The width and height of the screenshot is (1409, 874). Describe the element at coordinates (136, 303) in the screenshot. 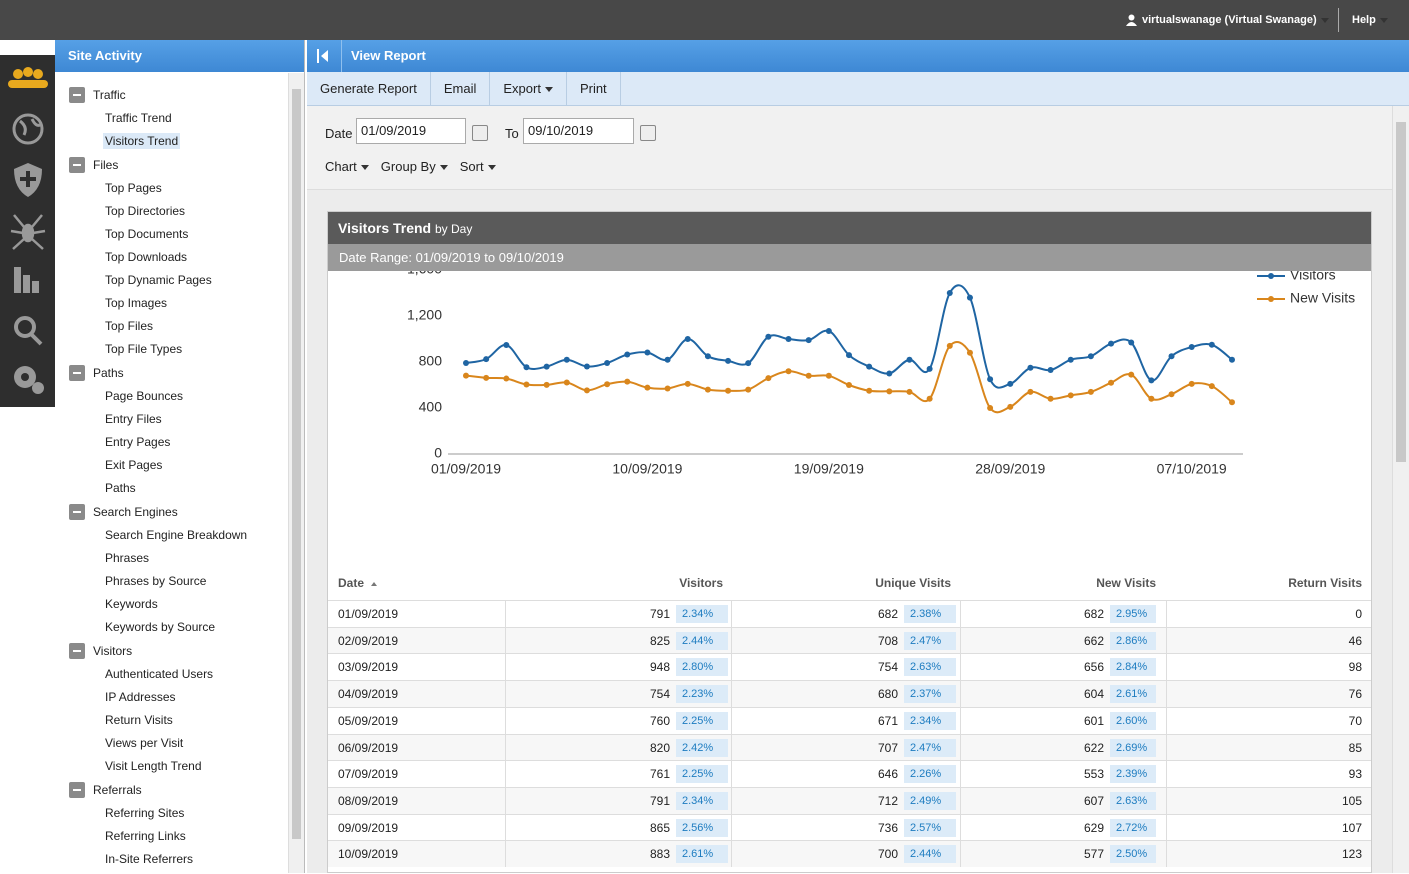

I see `tree-link: Top Images` at that location.